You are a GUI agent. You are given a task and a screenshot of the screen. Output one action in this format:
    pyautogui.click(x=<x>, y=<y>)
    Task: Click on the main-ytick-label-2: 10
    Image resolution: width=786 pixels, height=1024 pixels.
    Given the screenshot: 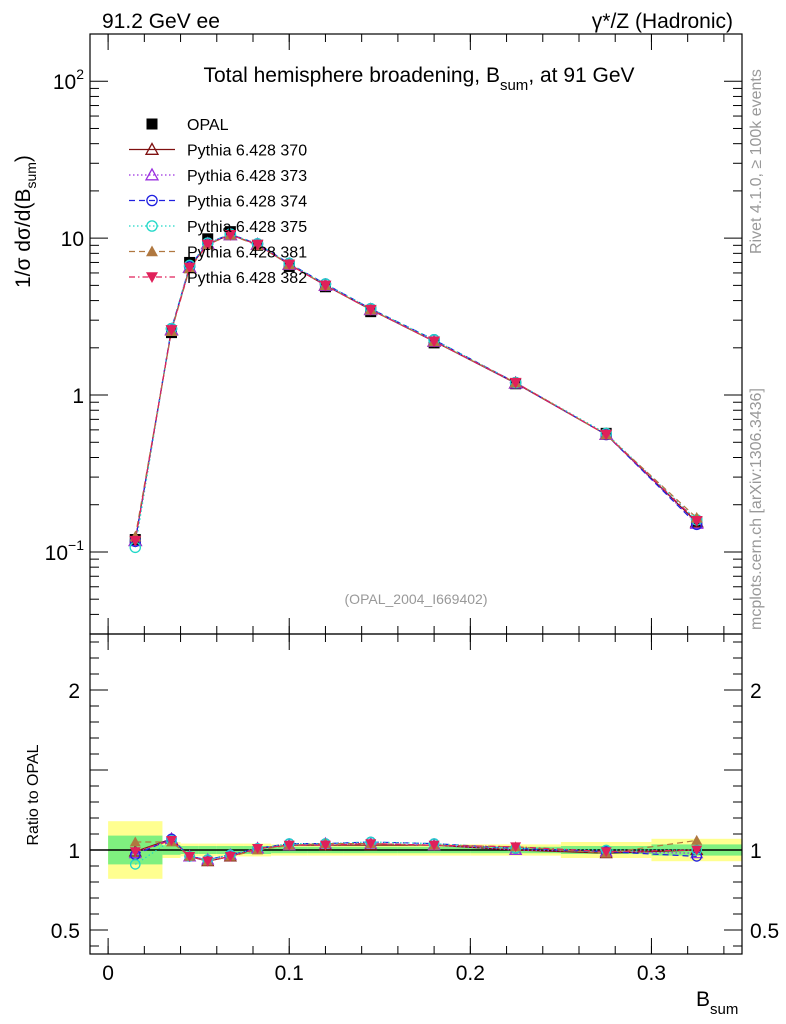 What is the action you would take?
    pyautogui.click(x=72, y=239)
    